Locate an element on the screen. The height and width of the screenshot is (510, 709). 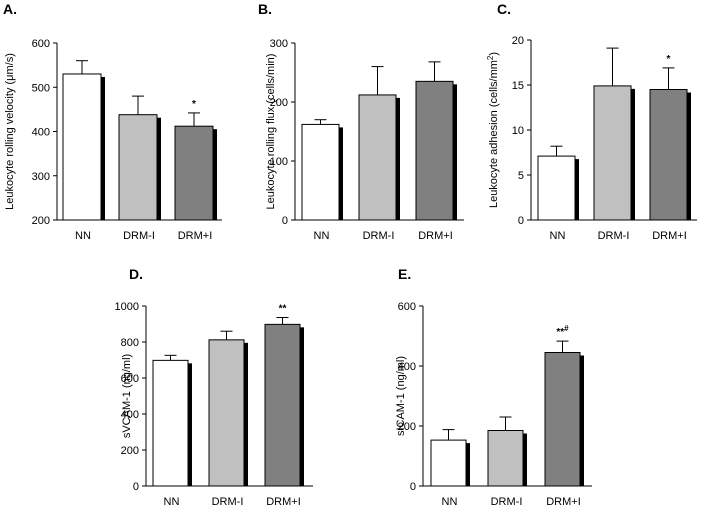
y-axis-title-end: ) is located at coordinates (494, 54).